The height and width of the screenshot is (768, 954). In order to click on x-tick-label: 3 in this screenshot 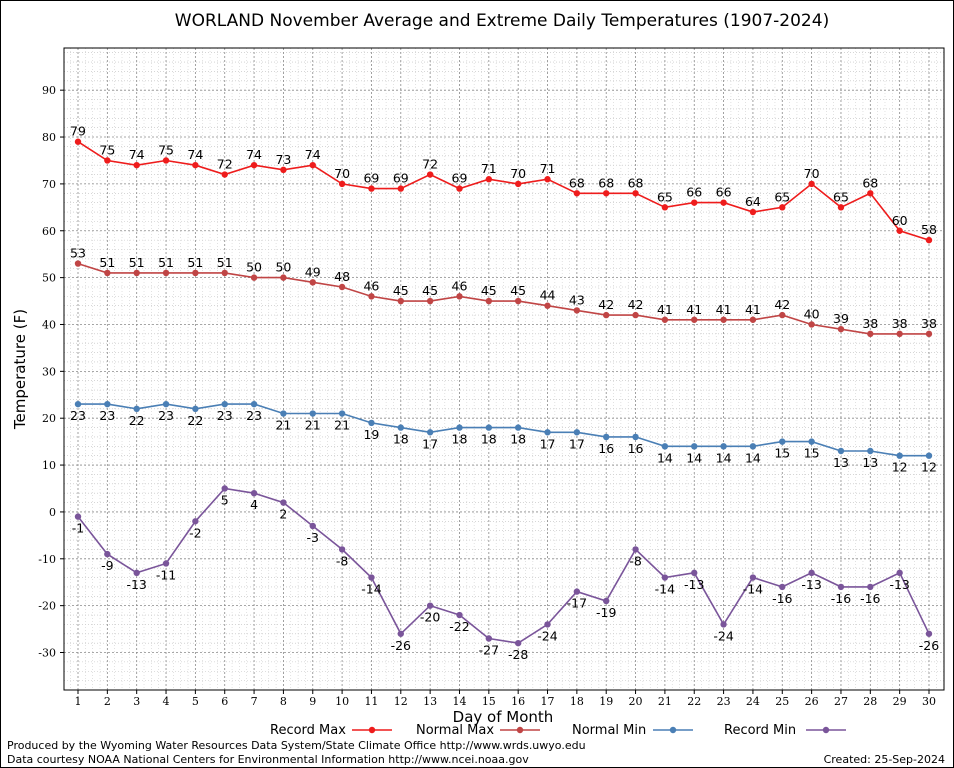, I will do `click(136, 701)`.